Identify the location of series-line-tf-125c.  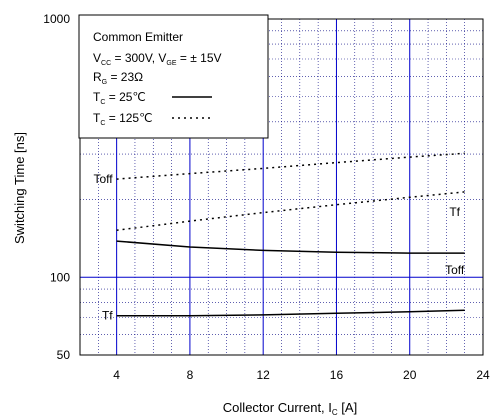
(290, 211).